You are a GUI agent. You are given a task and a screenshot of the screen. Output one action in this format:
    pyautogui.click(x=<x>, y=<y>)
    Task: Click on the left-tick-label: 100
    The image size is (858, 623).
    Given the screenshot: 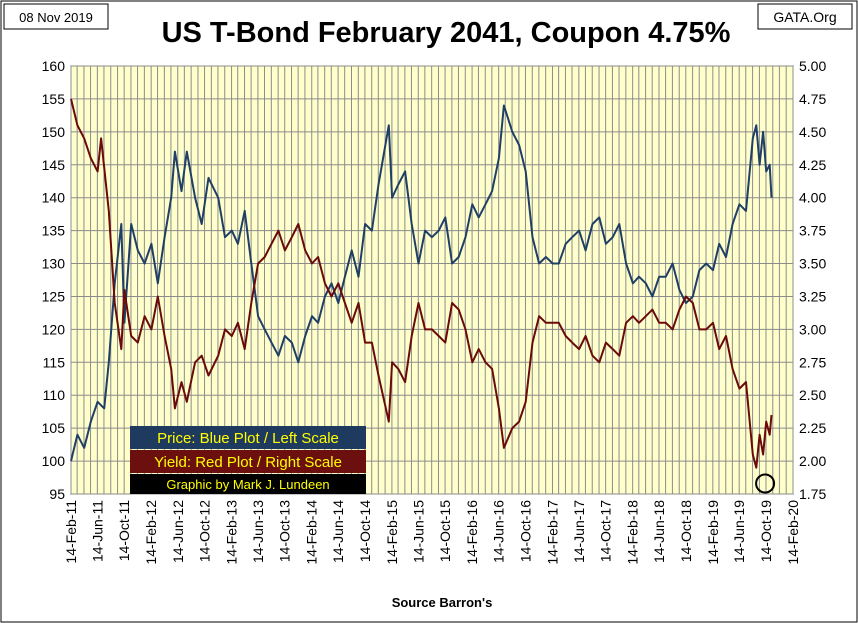 What is the action you would take?
    pyautogui.click(x=54, y=461)
    